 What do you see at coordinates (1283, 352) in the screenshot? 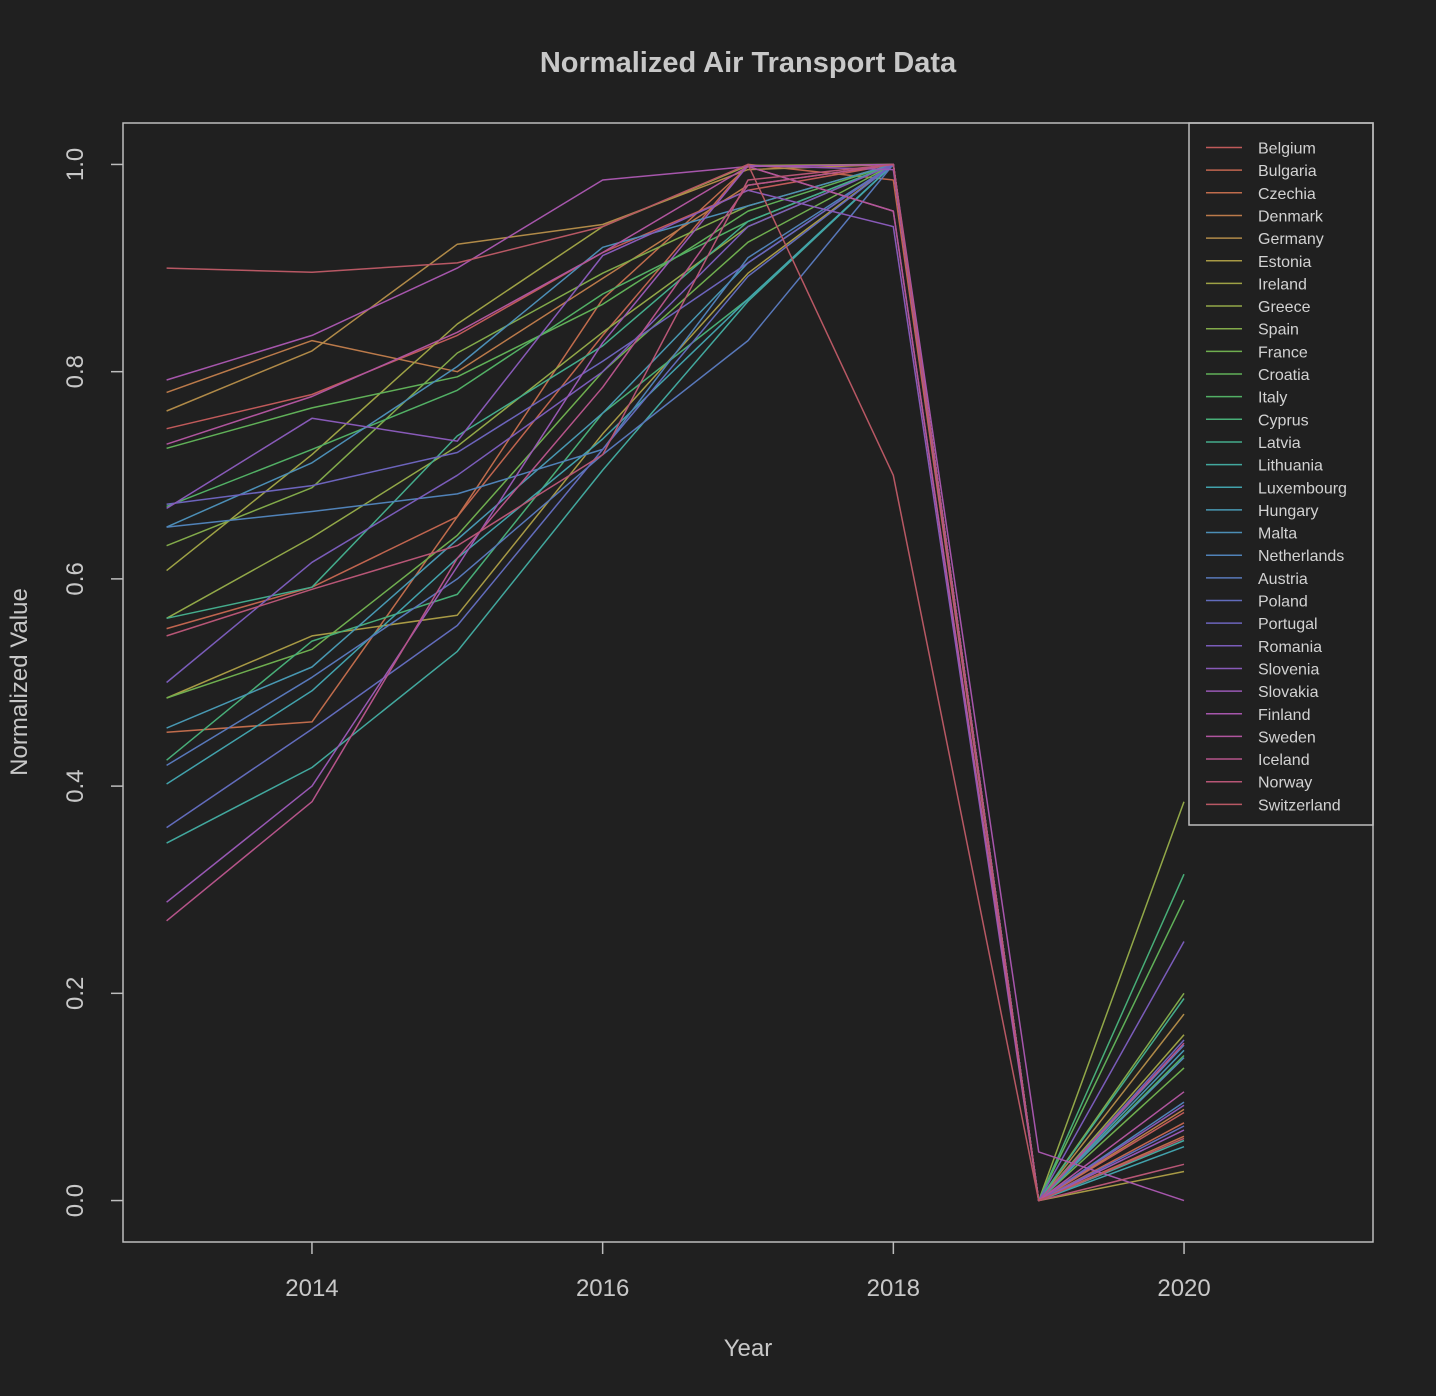
I see `legend-entry: France` at bounding box center [1283, 352].